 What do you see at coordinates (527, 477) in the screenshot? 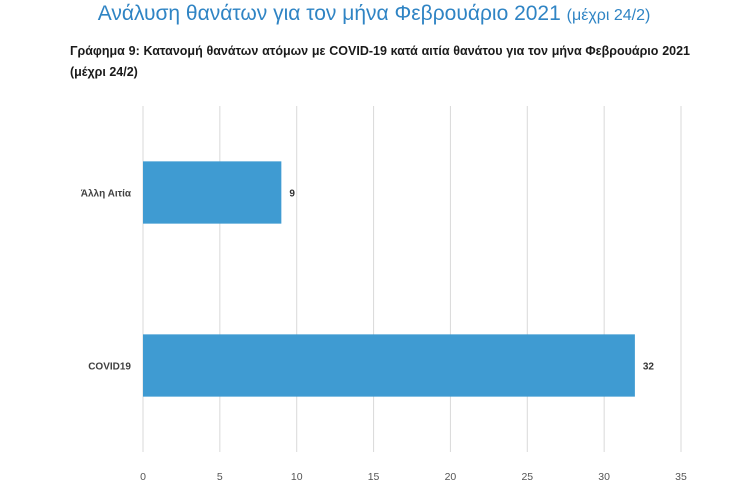
I see `x-tick-label: 25` at bounding box center [527, 477].